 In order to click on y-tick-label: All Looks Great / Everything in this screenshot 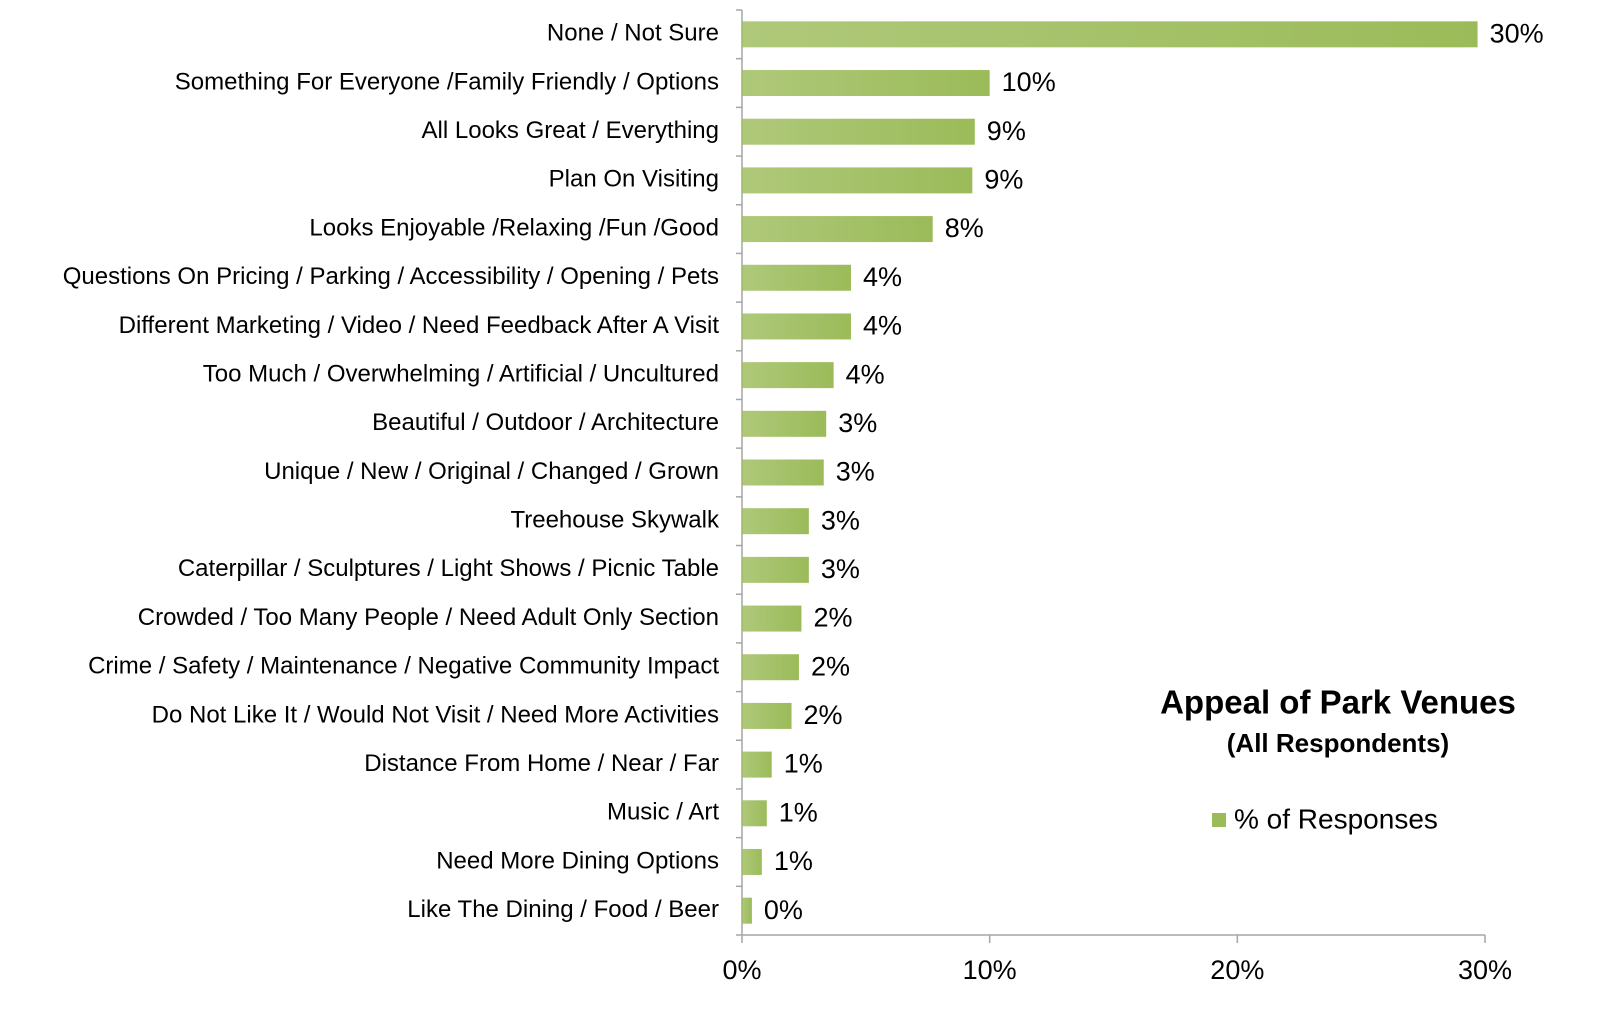, I will do `click(570, 130)`.